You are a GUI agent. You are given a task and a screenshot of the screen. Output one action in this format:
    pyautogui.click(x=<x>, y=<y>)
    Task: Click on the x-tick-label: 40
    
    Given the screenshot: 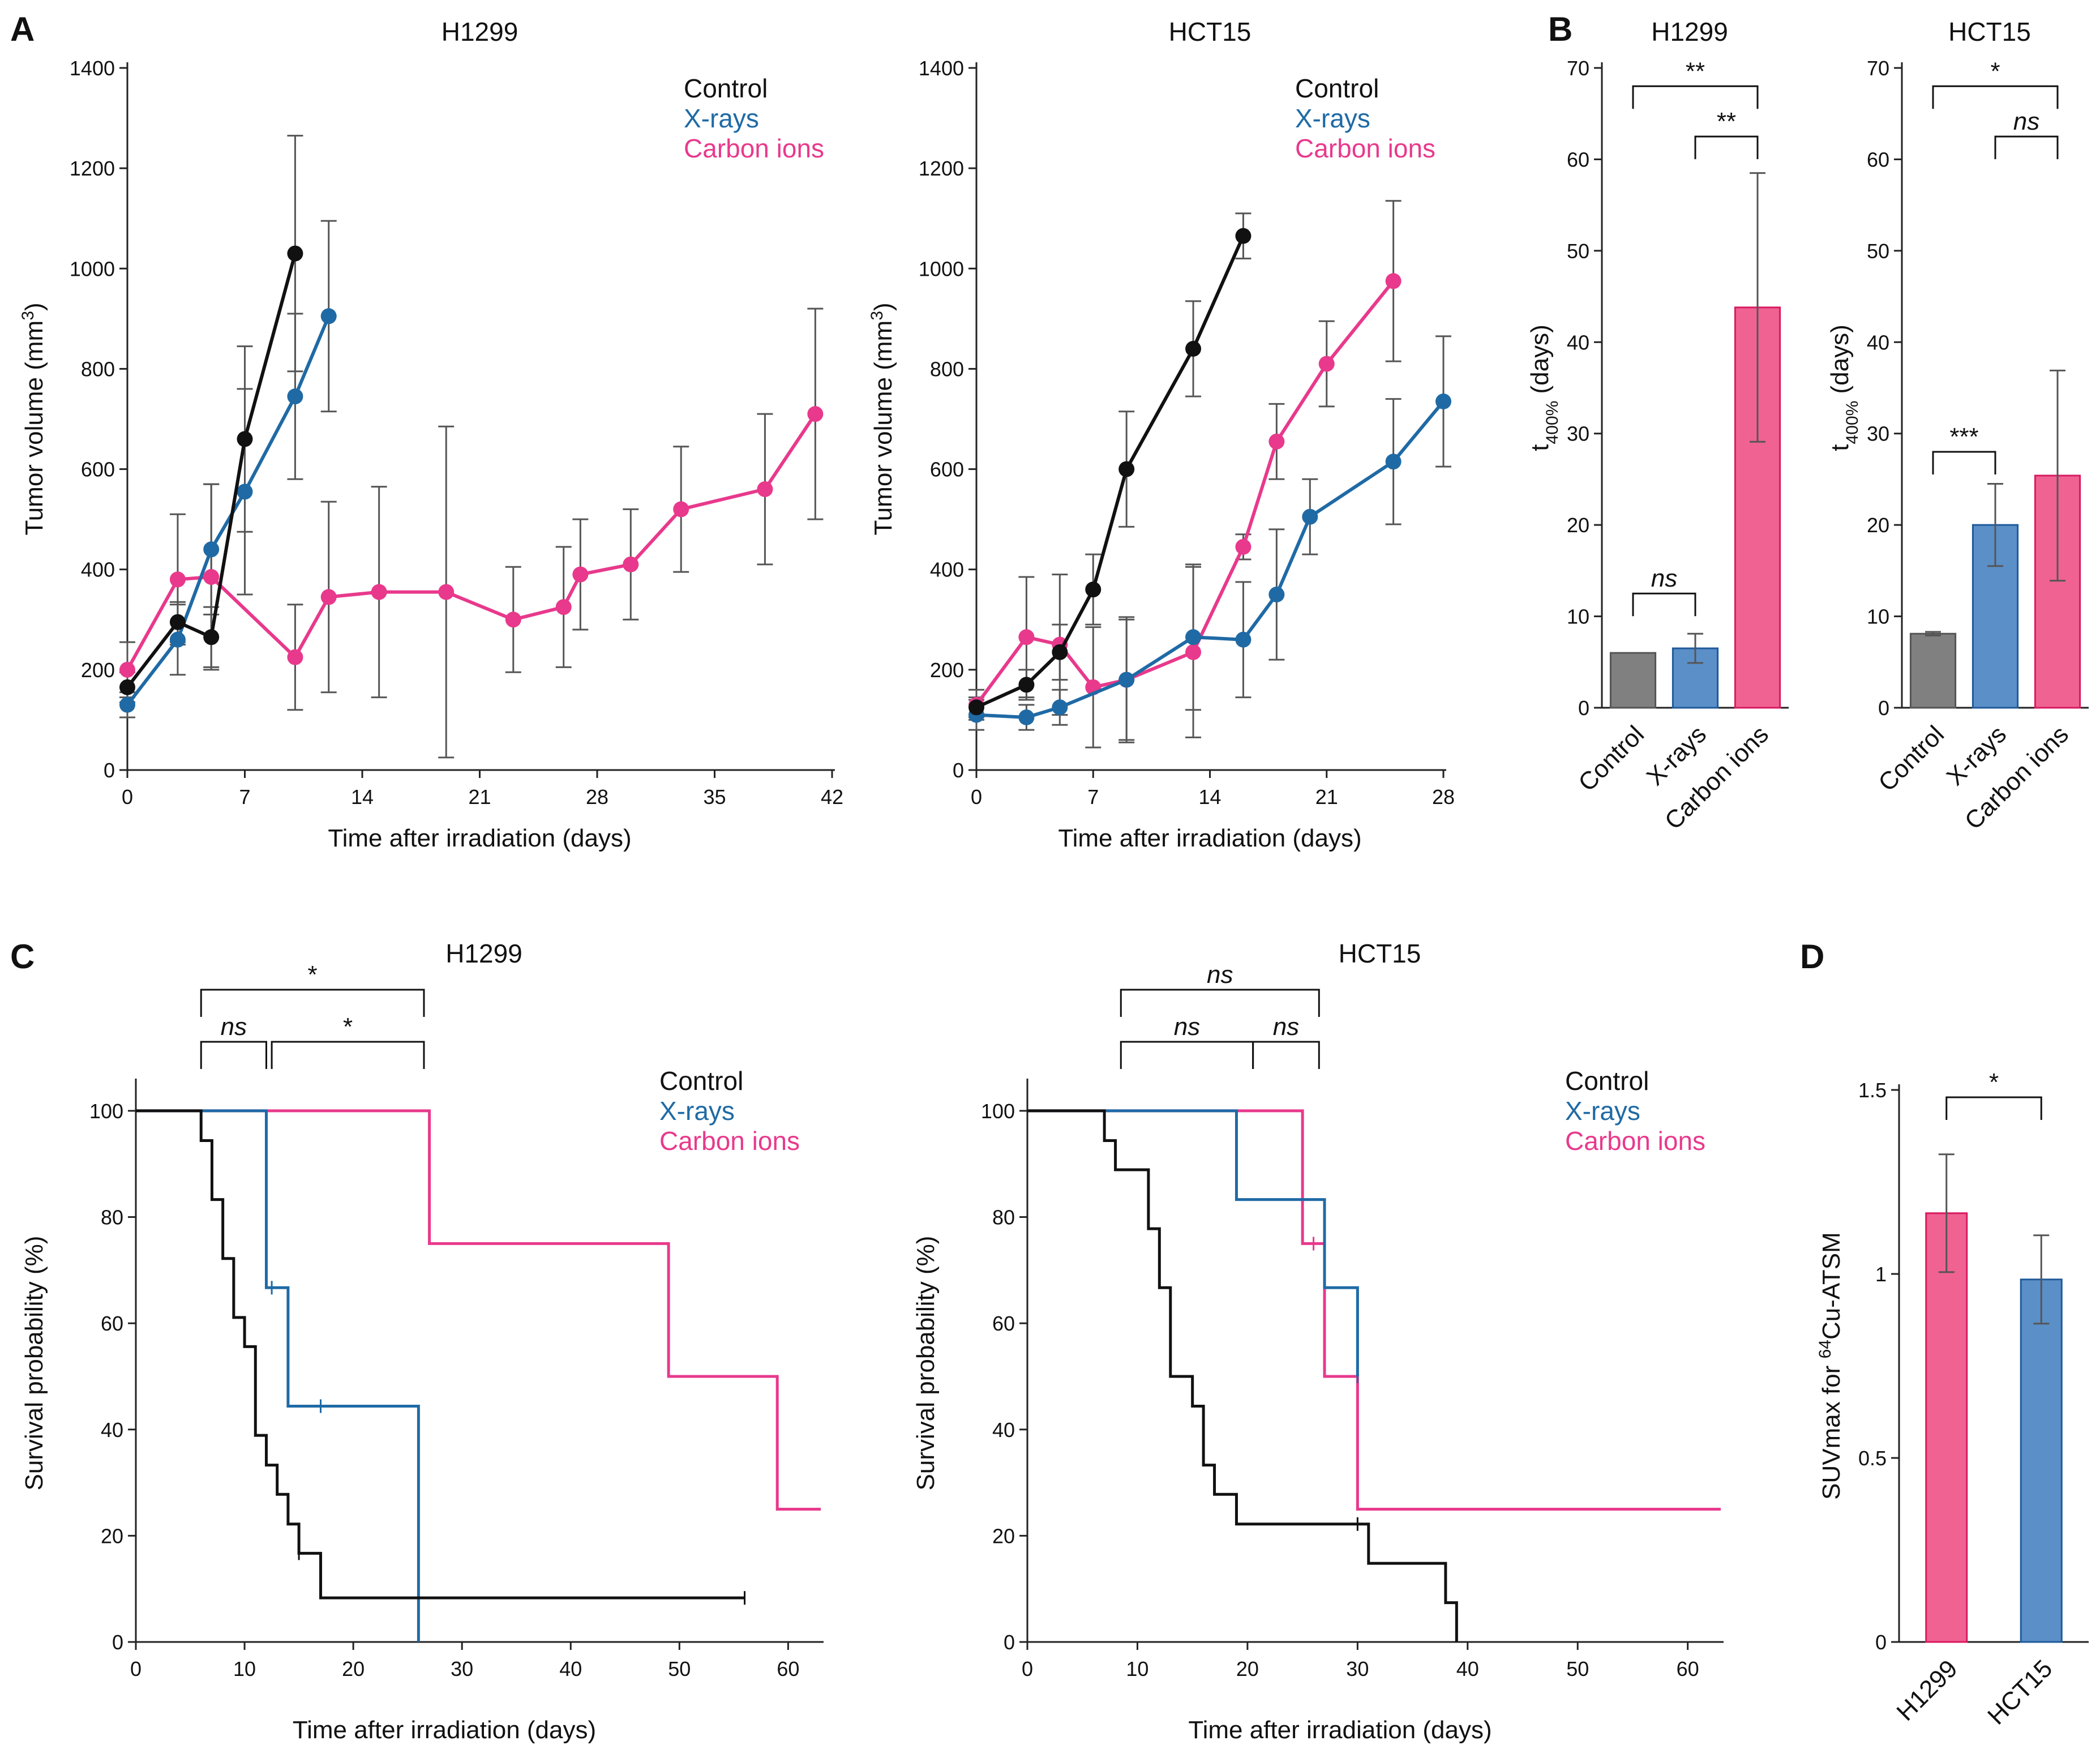 What is the action you would take?
    pyautogui.click(x=1467, y=1668)
    